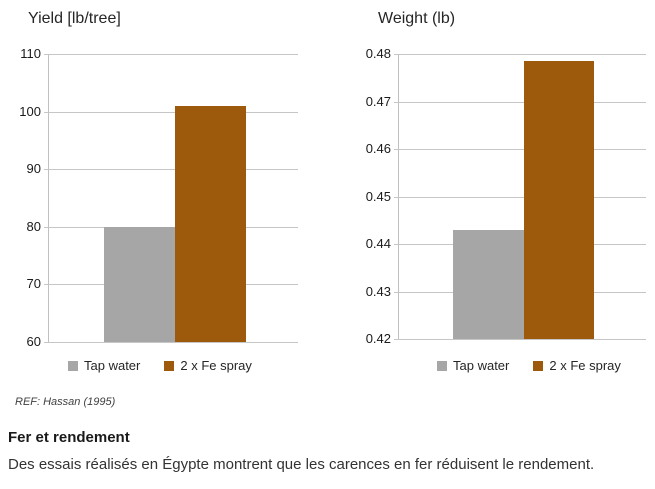  What do you see at coordinates (30, 111) in the screenshot?
I see `y-axis-tick-label: 100` at bounding box center [30, 111].